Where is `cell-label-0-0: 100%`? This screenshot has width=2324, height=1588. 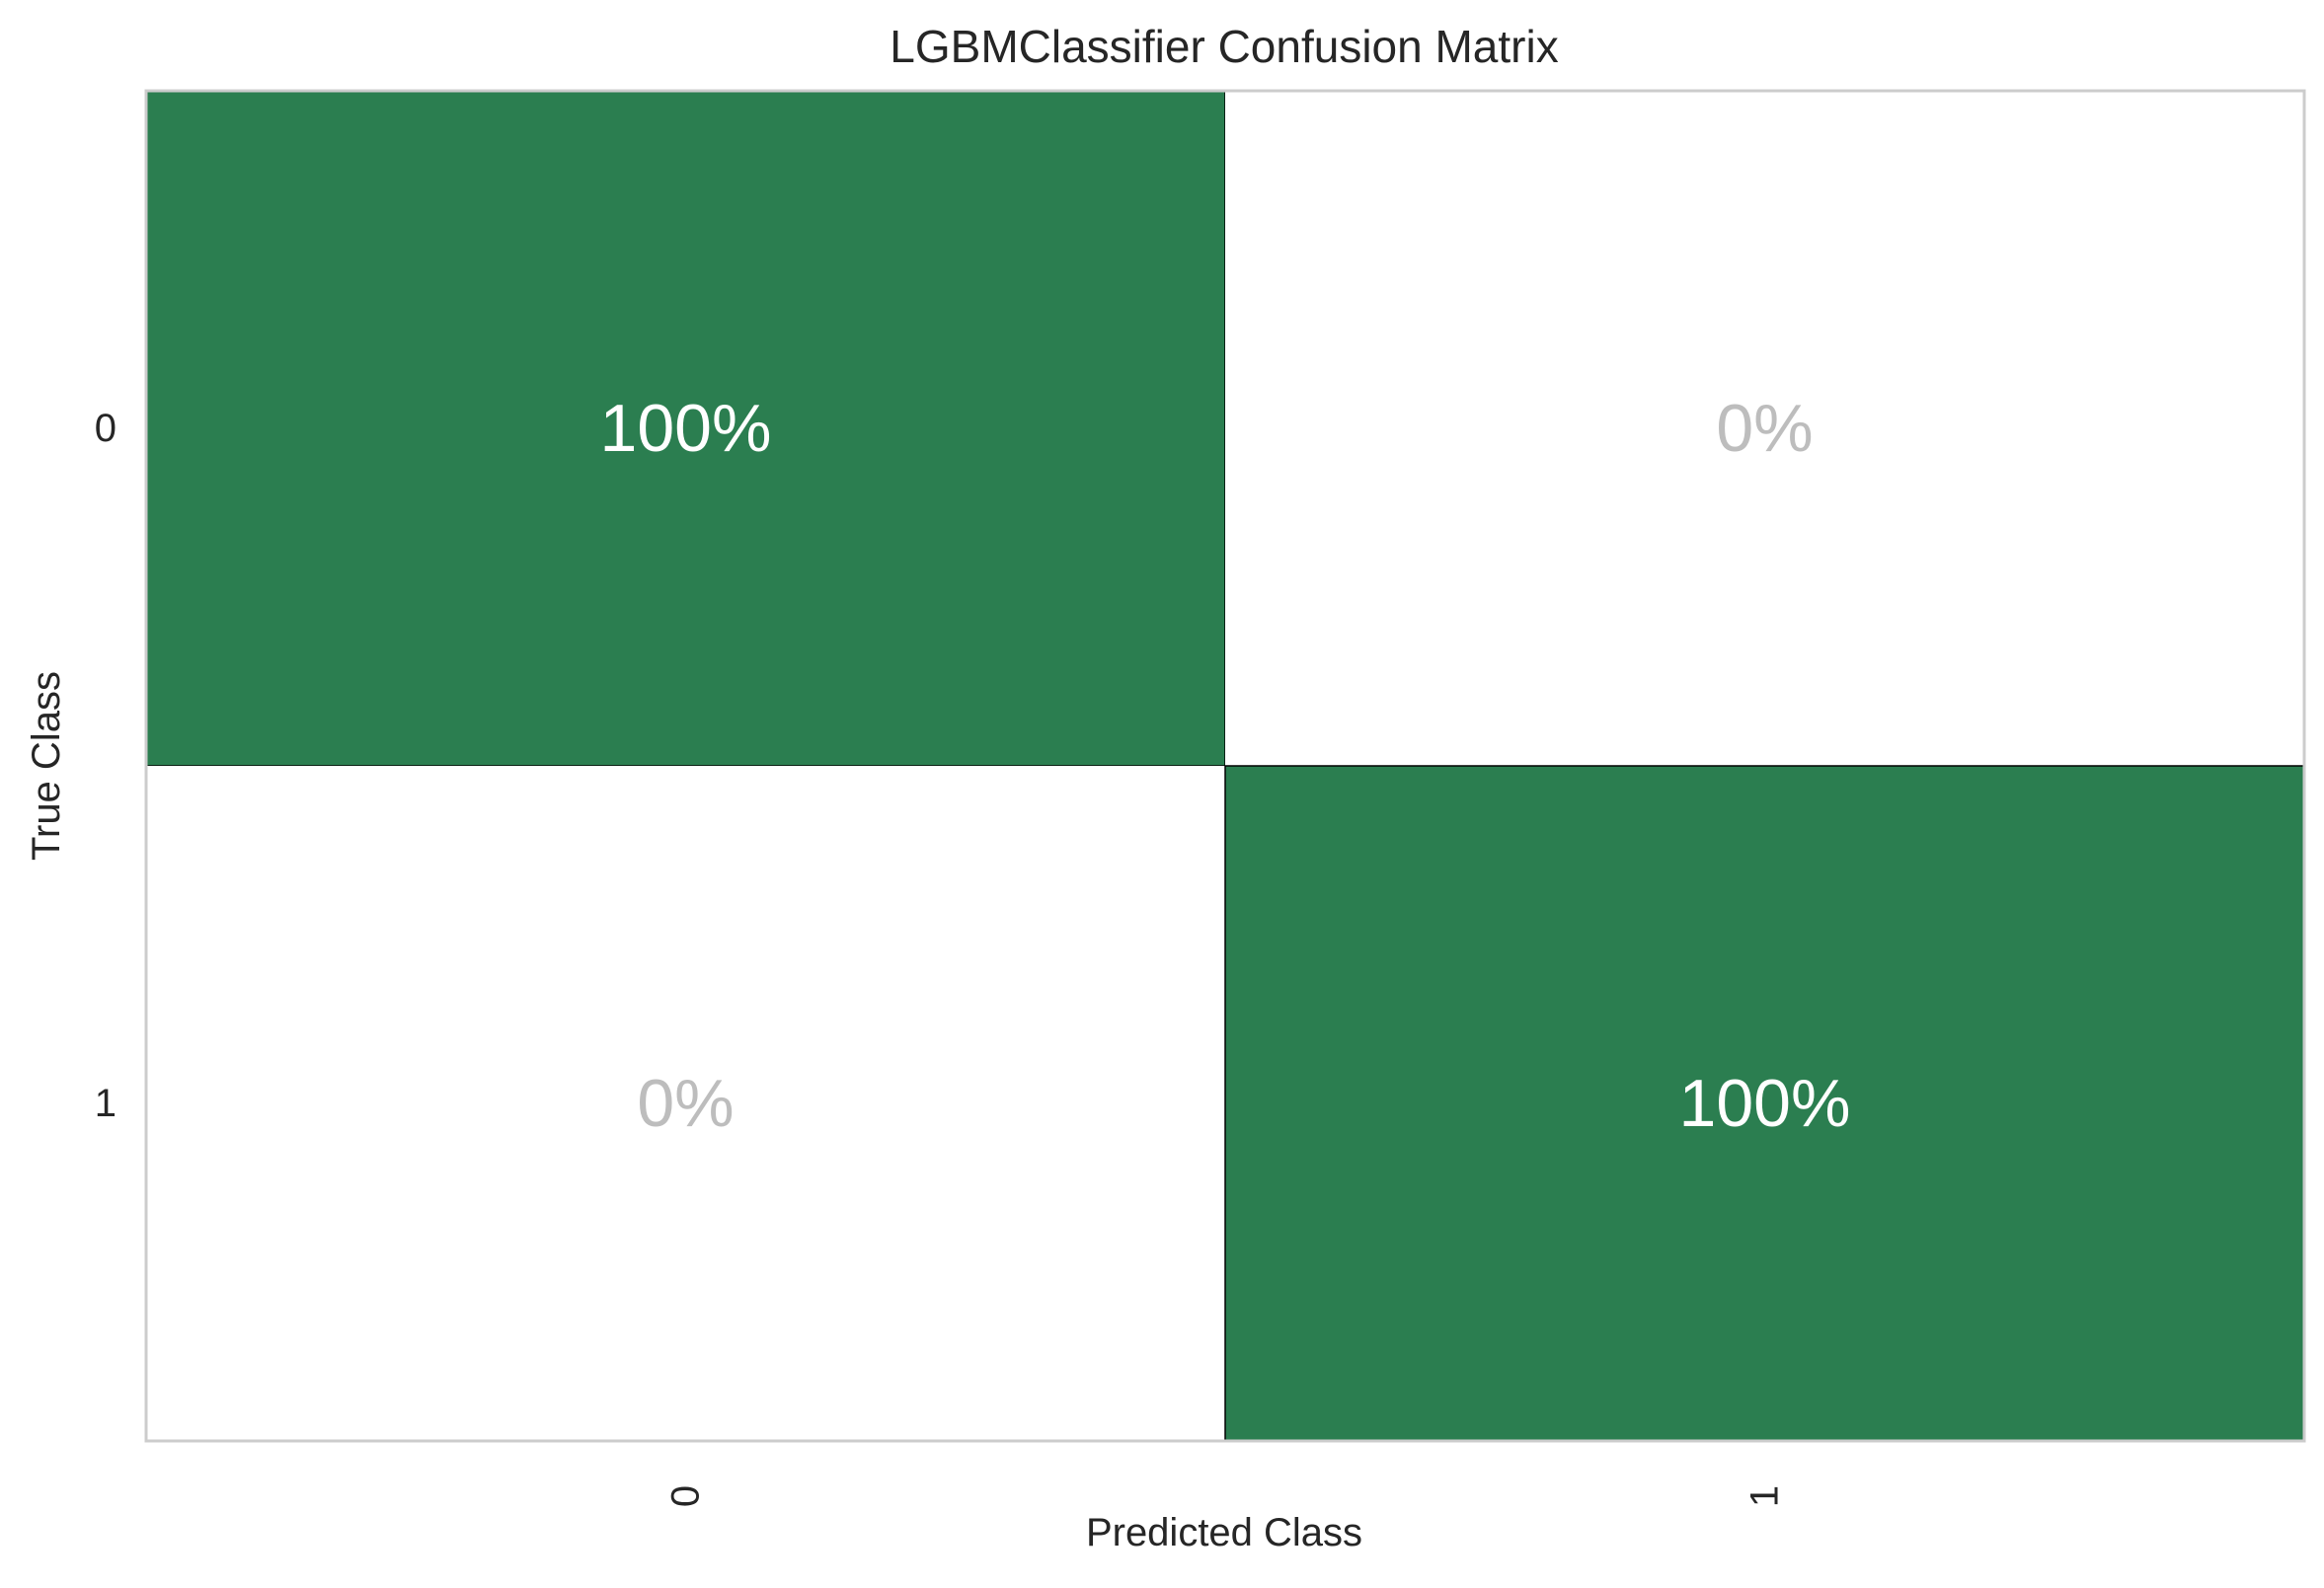
cell-label-0-0: 100% is located at coordinates (686, 428).